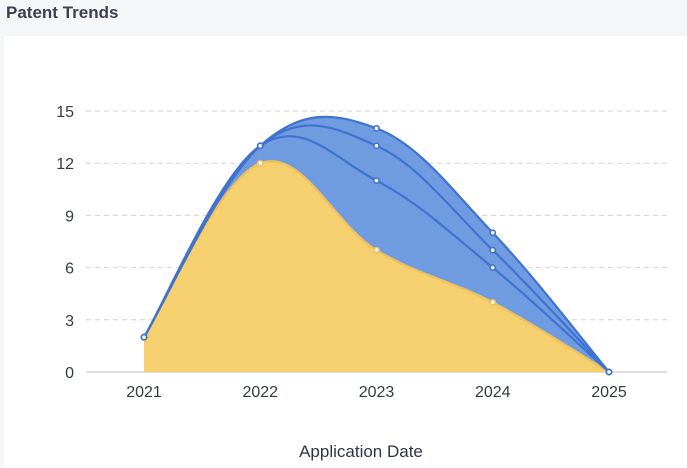  What do you see at coordinates (69, 321) in the screenshot?
I see `y-tick-label: 3` at bounding box center [69, 321].